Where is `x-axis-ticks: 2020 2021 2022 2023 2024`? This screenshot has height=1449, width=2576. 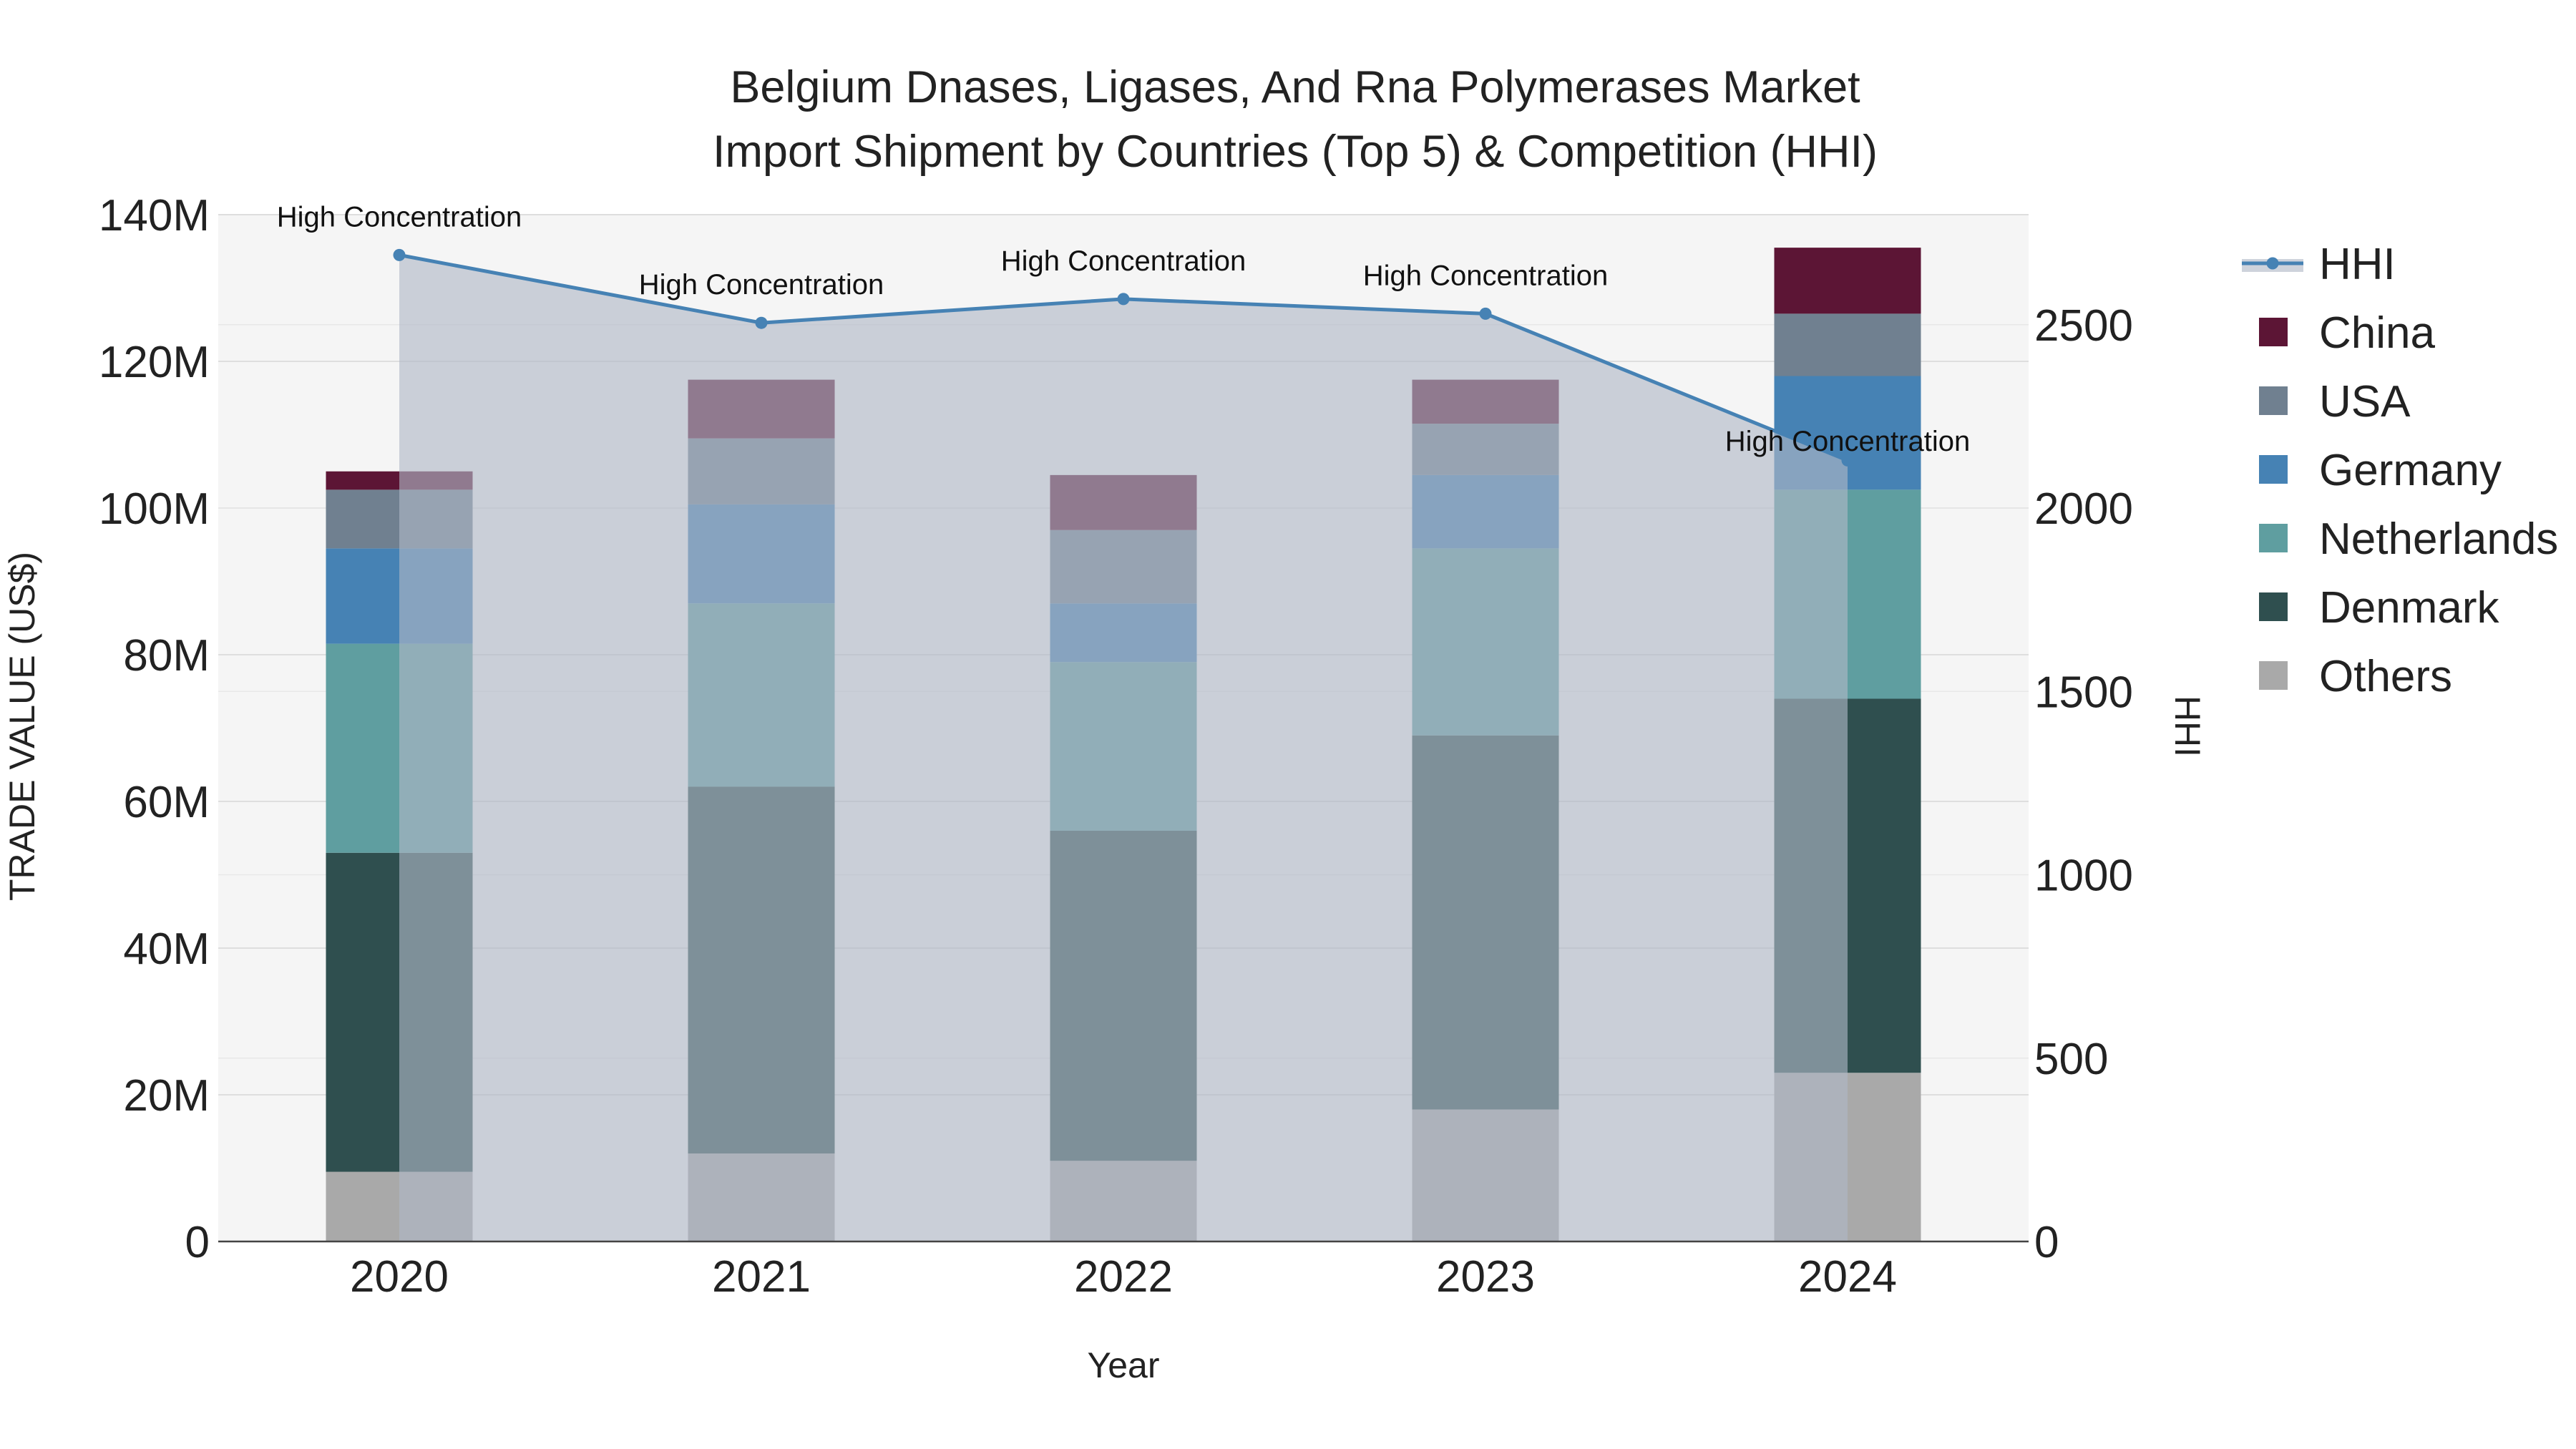
x-axis-ticks: 2020 2021 2022 2023 2024 is located at coordinates (1123, 1277).